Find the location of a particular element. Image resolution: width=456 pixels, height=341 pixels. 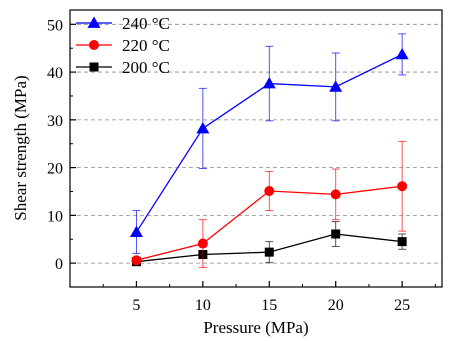

x-tick-label: 15 is located at coordinates (269, 305).